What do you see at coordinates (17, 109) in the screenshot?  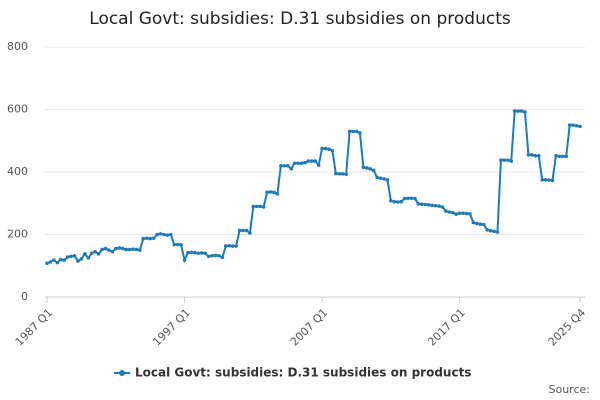 I see `y-tick-label: 600` at bounding box center [17, 109].